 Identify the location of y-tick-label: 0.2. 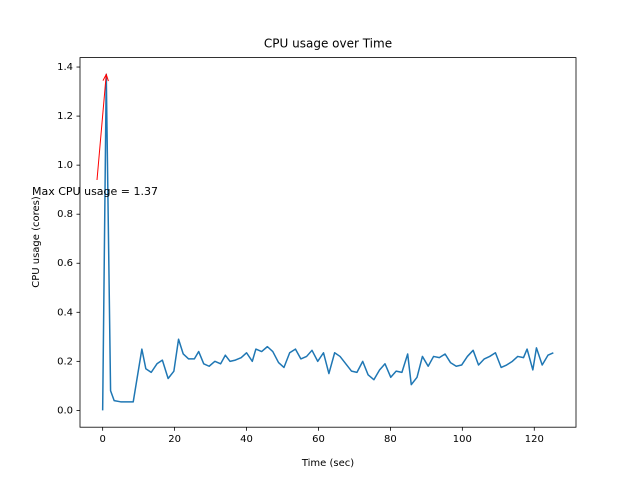
(65, 361).